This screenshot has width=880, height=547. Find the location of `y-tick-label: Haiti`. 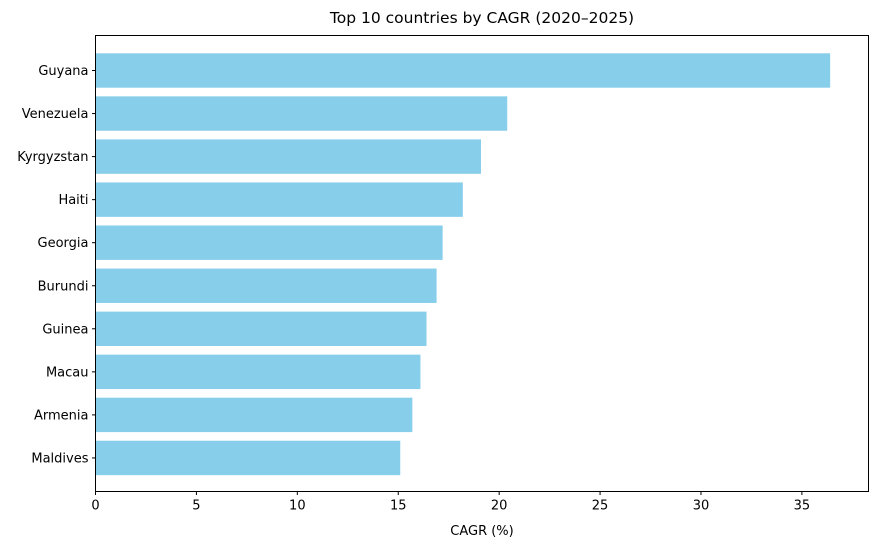

y-tick-label: Haiti is located at coordinates (73, 200).